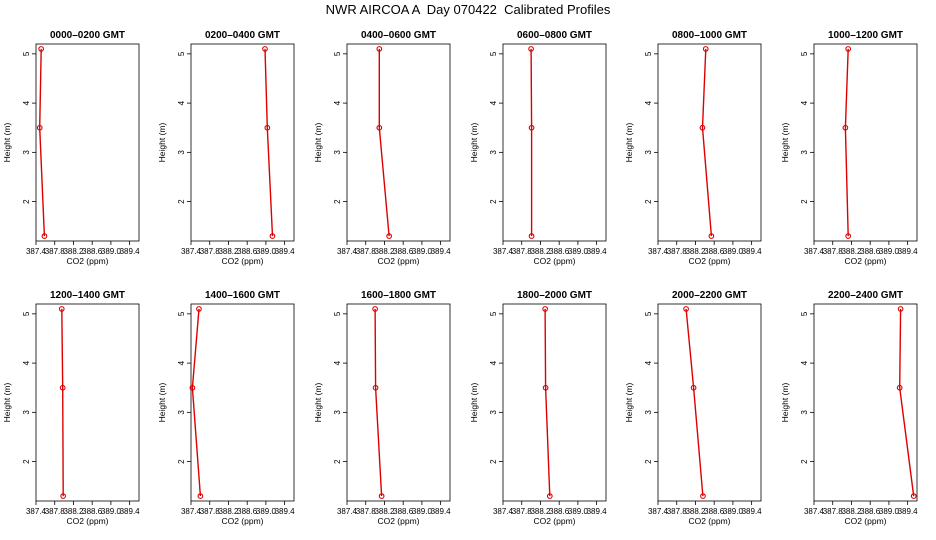  Describe the element at coordinates (865, 35) in the screenshot. I see `panel-title: 1000–1200 GMT` at that location.